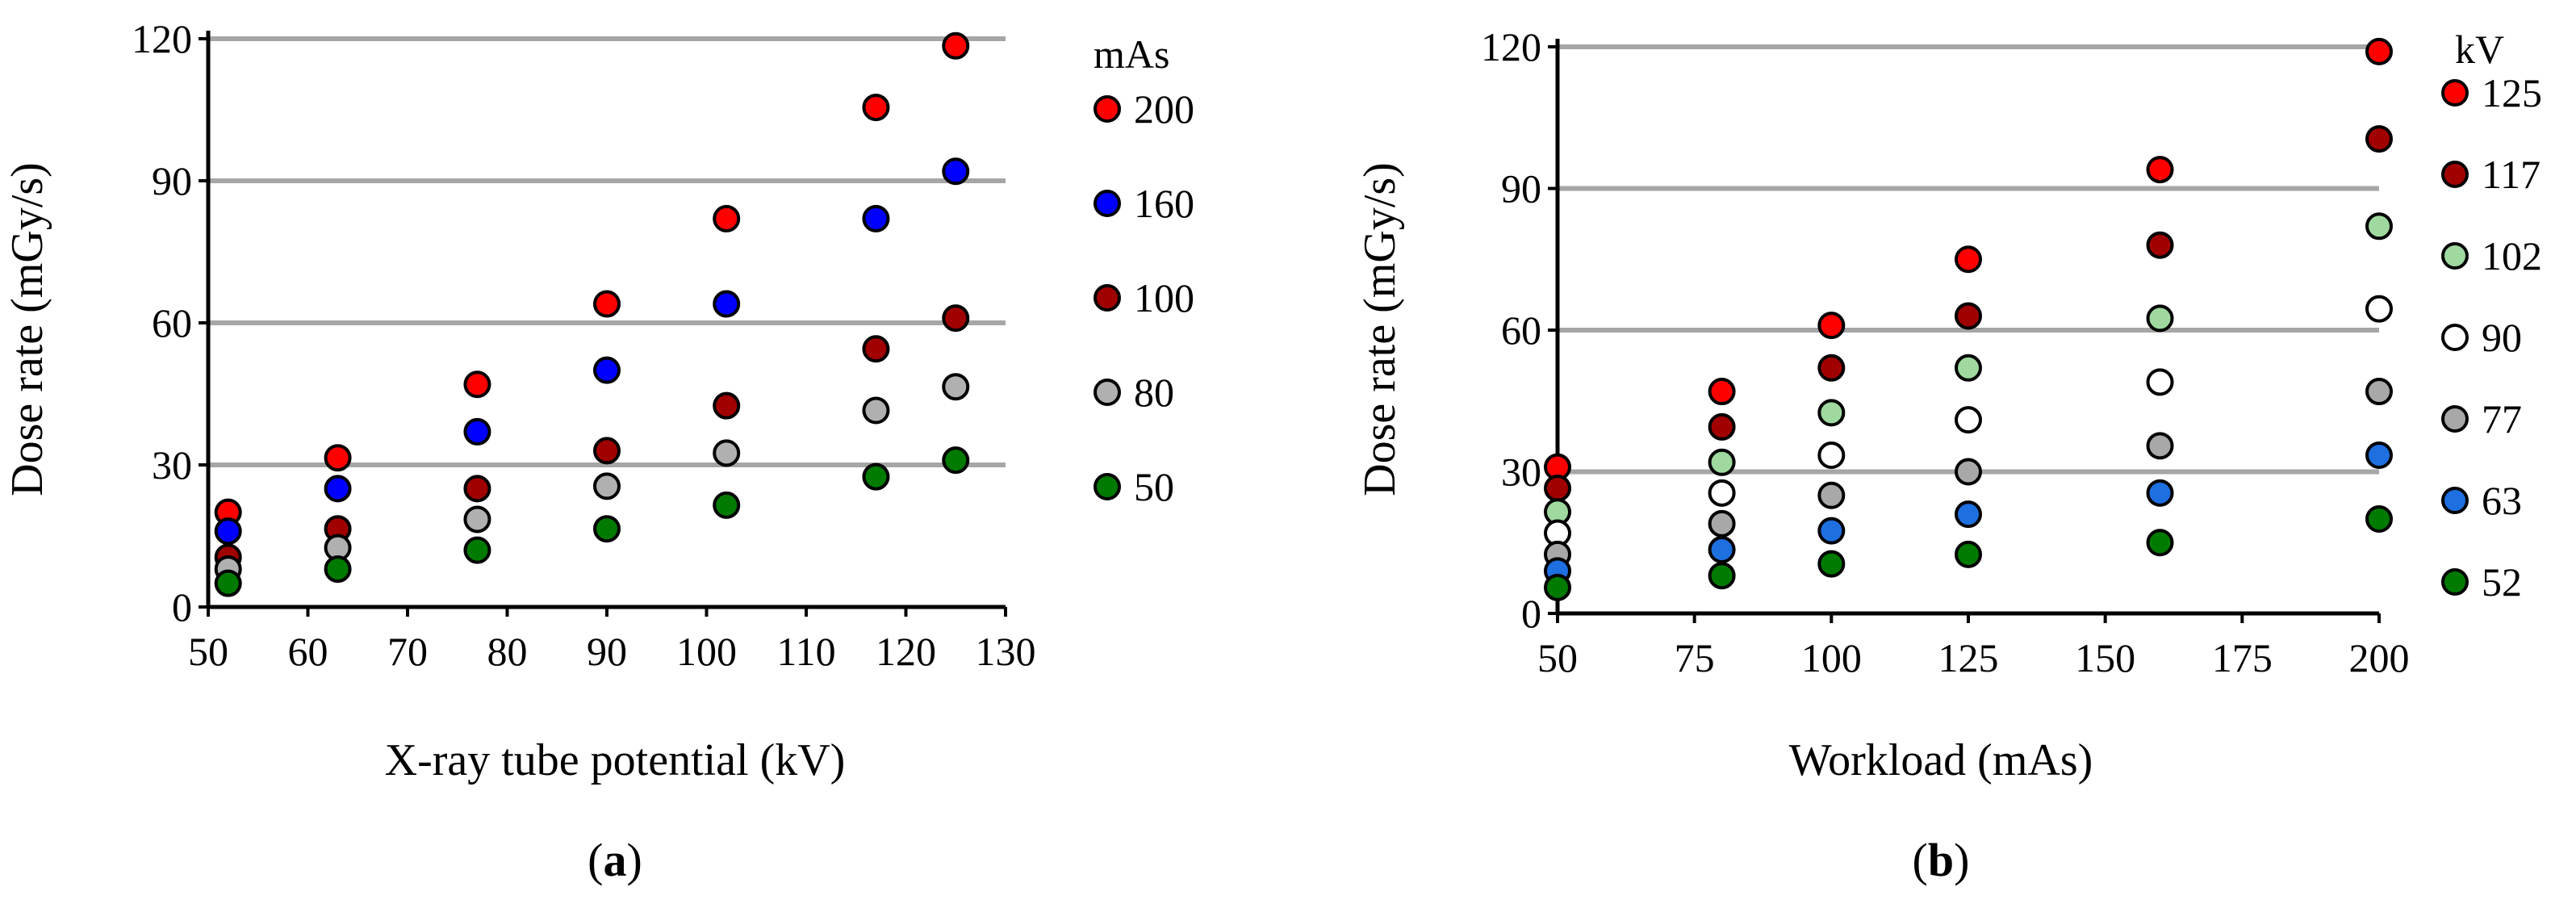 This screenshot has width=2576, height=904. I want to click on a-x-tick-label: 90, so click(607, 651).